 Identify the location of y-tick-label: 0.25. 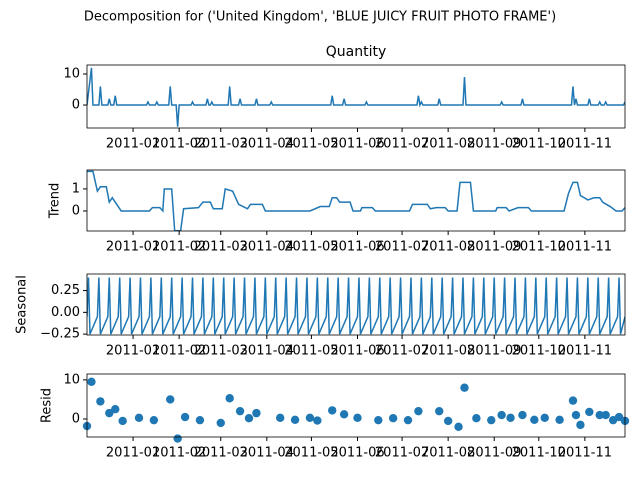
(65, 290).